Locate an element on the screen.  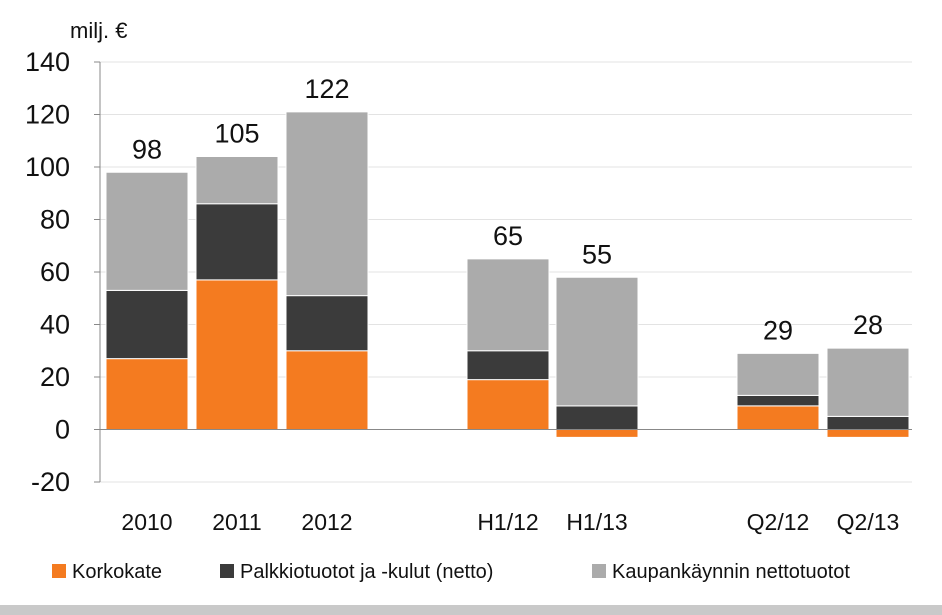
y-tick-label: 0 is located at coordinates (62, 430).